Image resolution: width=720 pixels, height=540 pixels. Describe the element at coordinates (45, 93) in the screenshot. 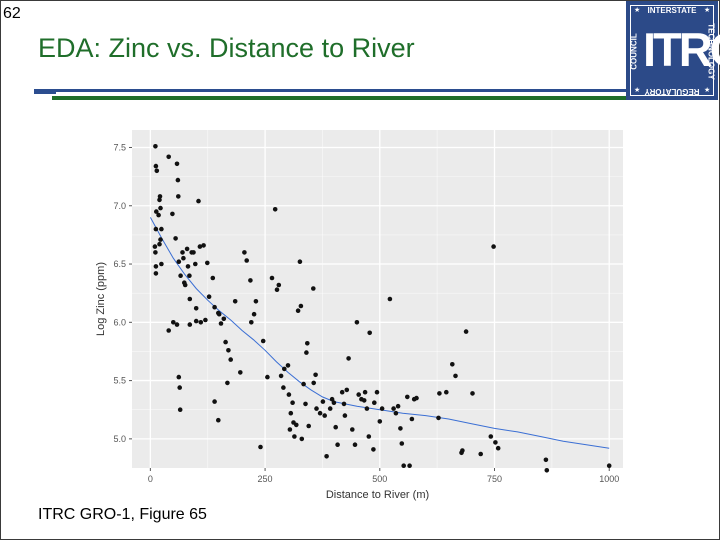

I see `title-rule-blue-tail` at that location.